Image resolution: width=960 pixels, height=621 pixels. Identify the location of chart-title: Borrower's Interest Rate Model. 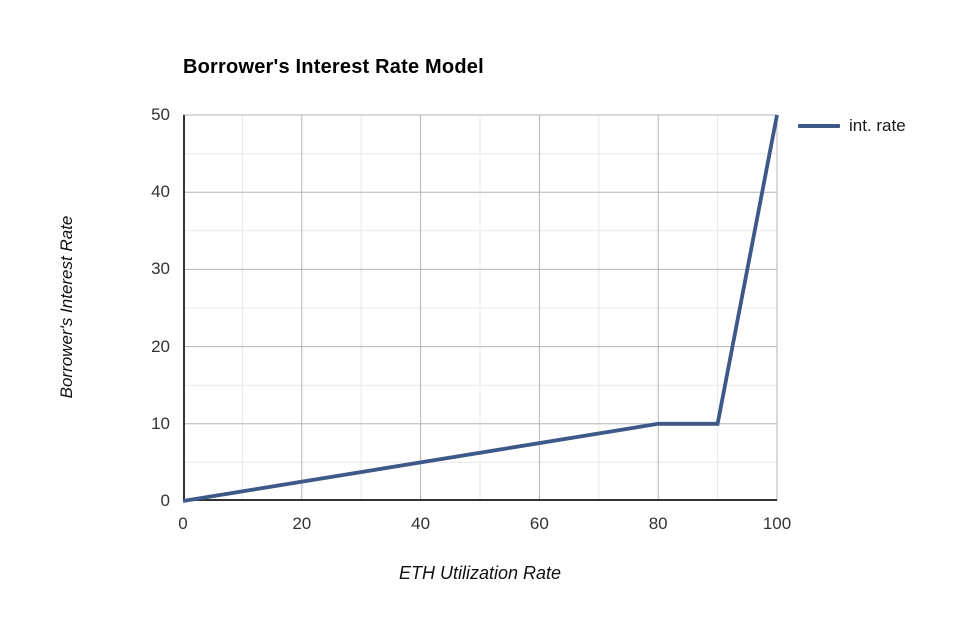
(333, 67).